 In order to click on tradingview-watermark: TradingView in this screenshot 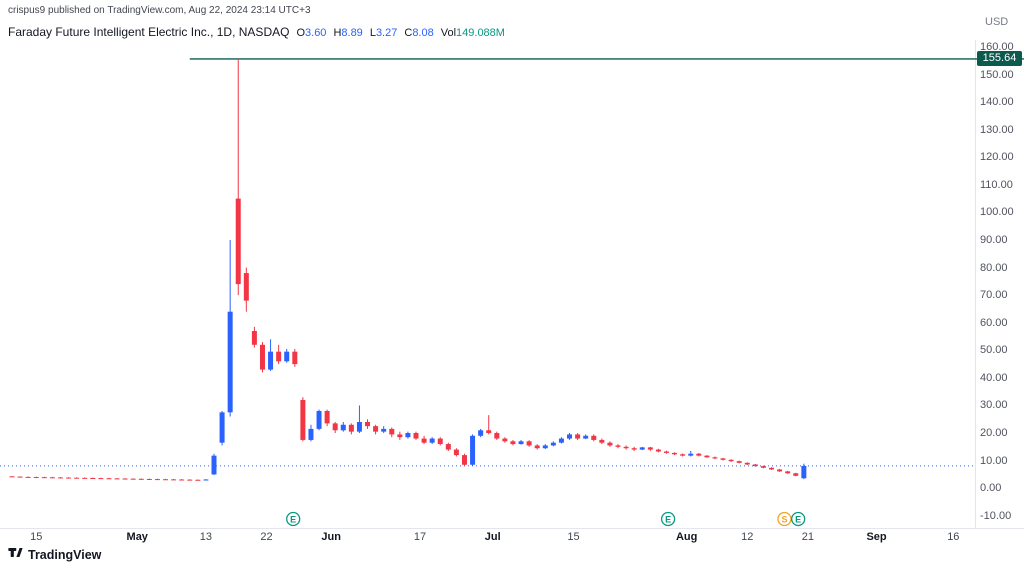, I will do `click(54, 555)`.